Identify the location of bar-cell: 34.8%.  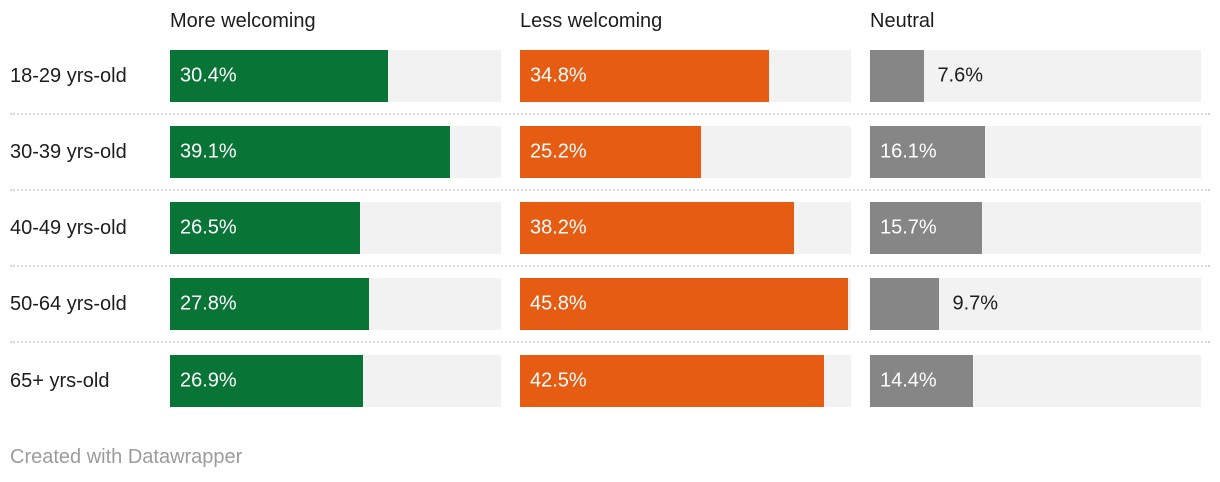
(685, 76).